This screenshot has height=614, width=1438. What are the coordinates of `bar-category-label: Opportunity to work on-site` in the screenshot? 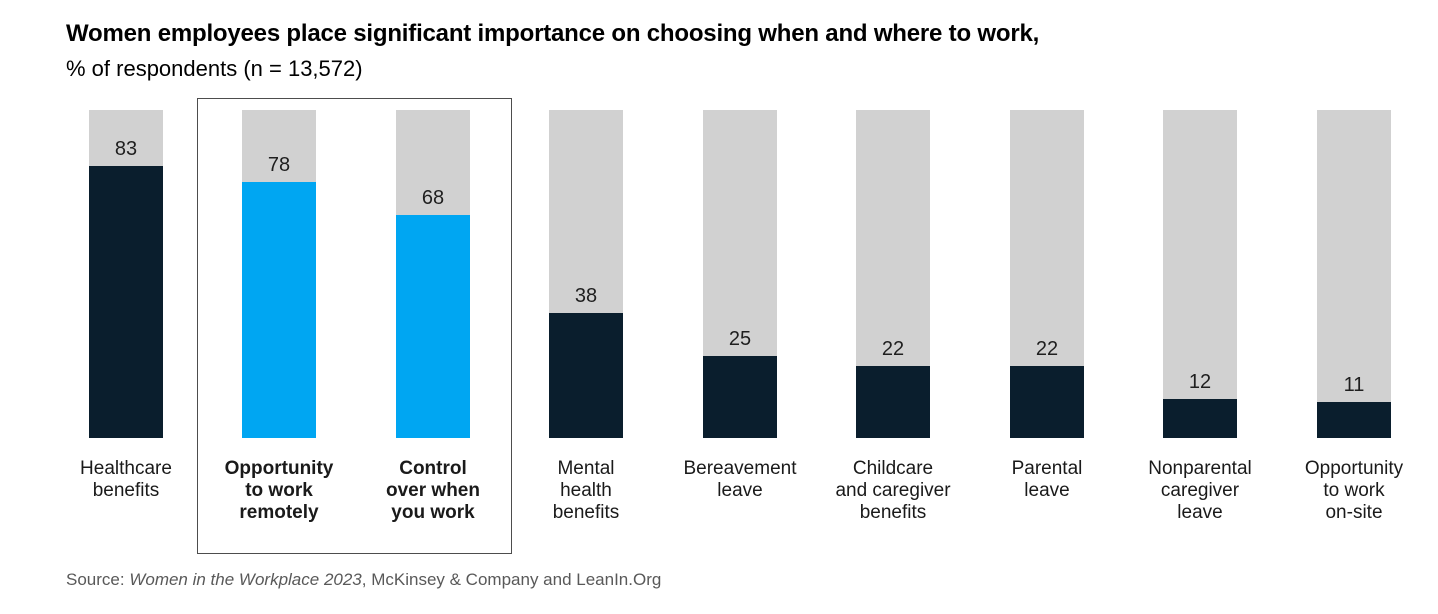 It's located at (1354, 491).